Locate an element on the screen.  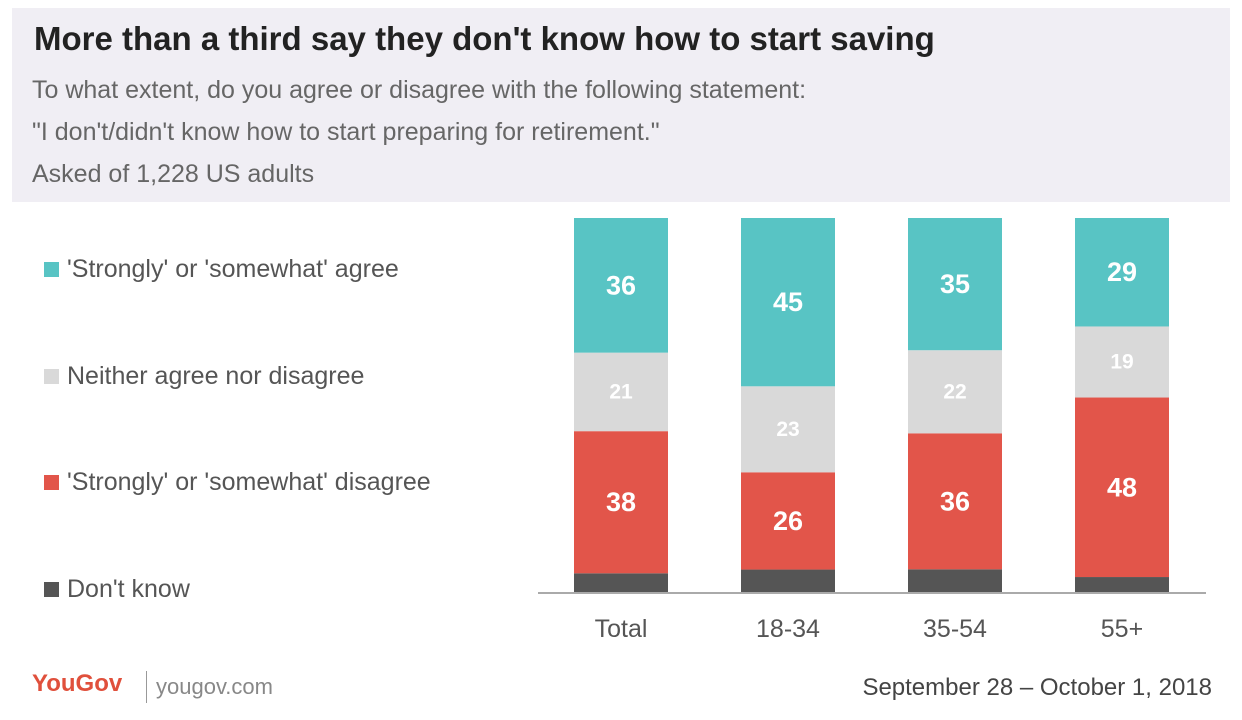
data-label-strongly-or-somewhat-agree-55: 29 is located at coordinates (1122, 272).